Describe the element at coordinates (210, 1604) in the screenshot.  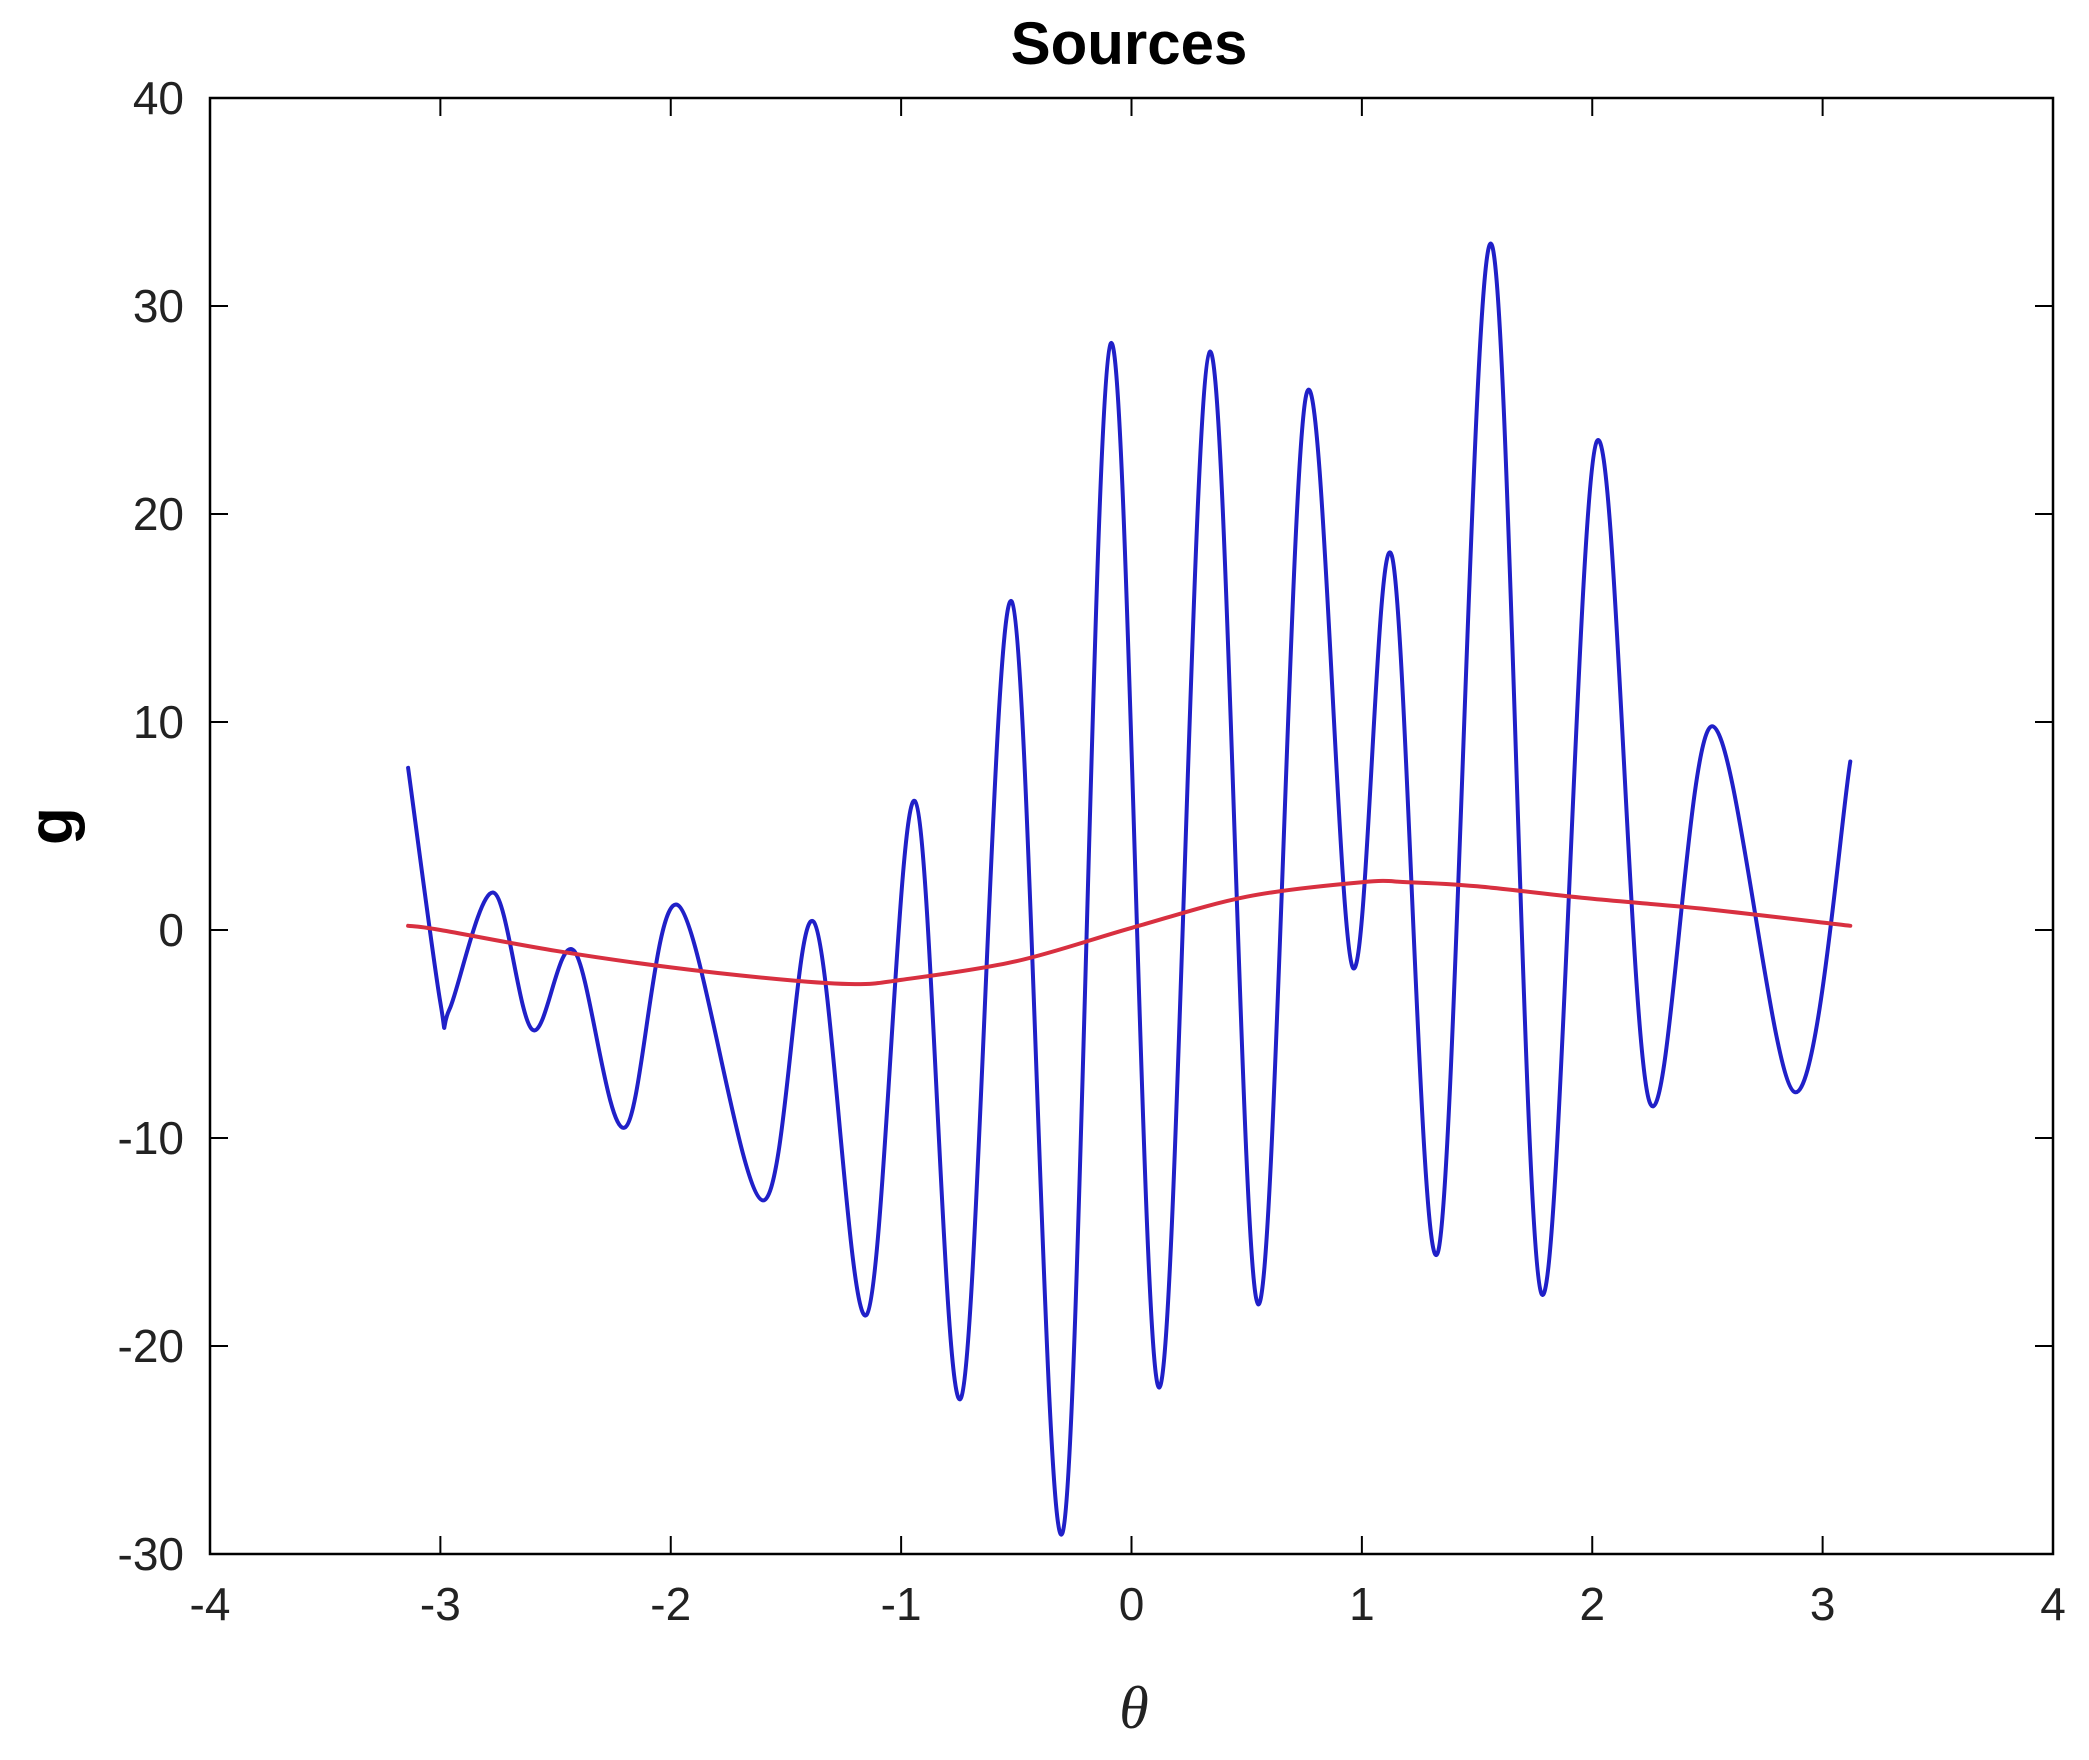
I see `x-tick-label: -4` at that location.